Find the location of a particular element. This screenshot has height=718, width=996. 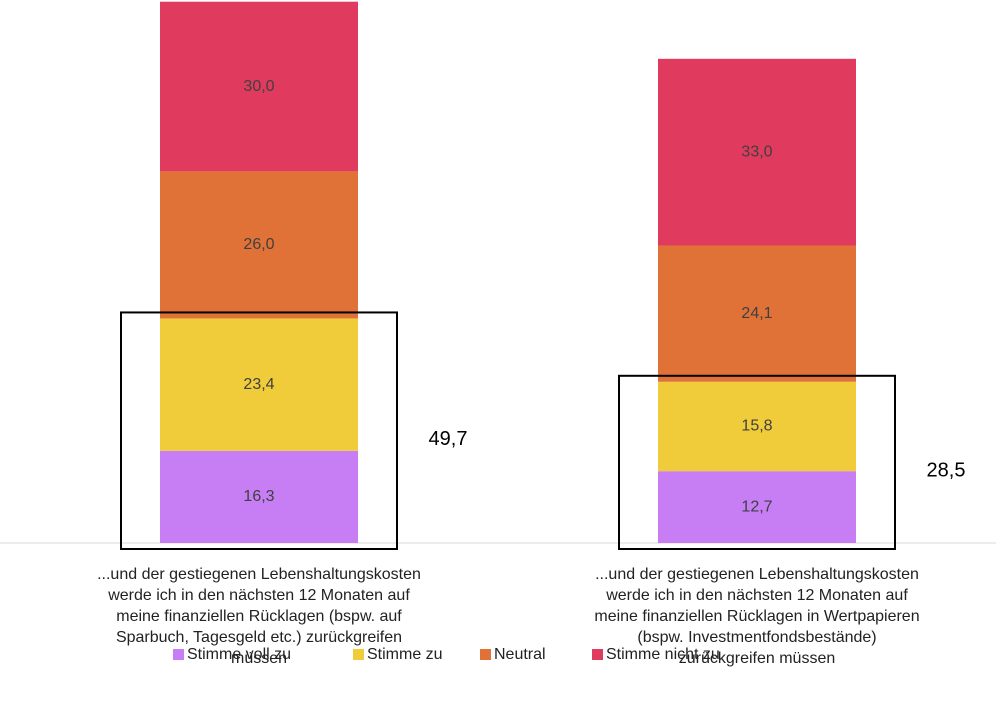

value-label: 30,0 is located at coordinates (258, 86).